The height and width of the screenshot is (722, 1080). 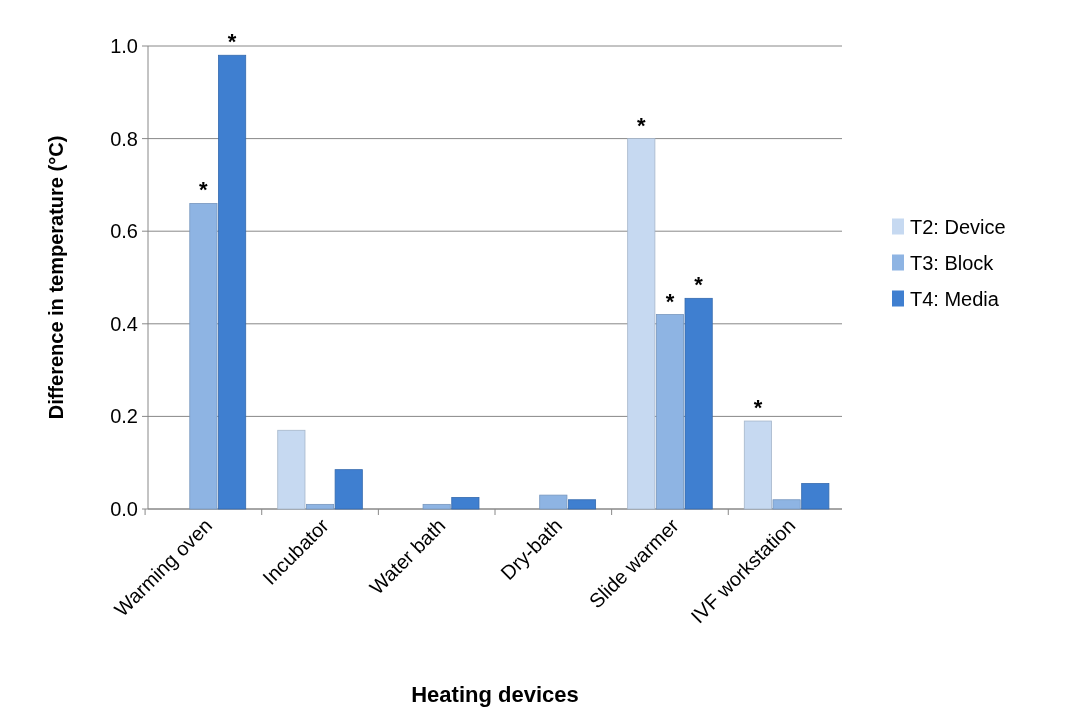 What do you see at coordinates (495, 694) in the screenshot?
I see `x-axis-title: Heating devices` at bounding box center [495, 694].